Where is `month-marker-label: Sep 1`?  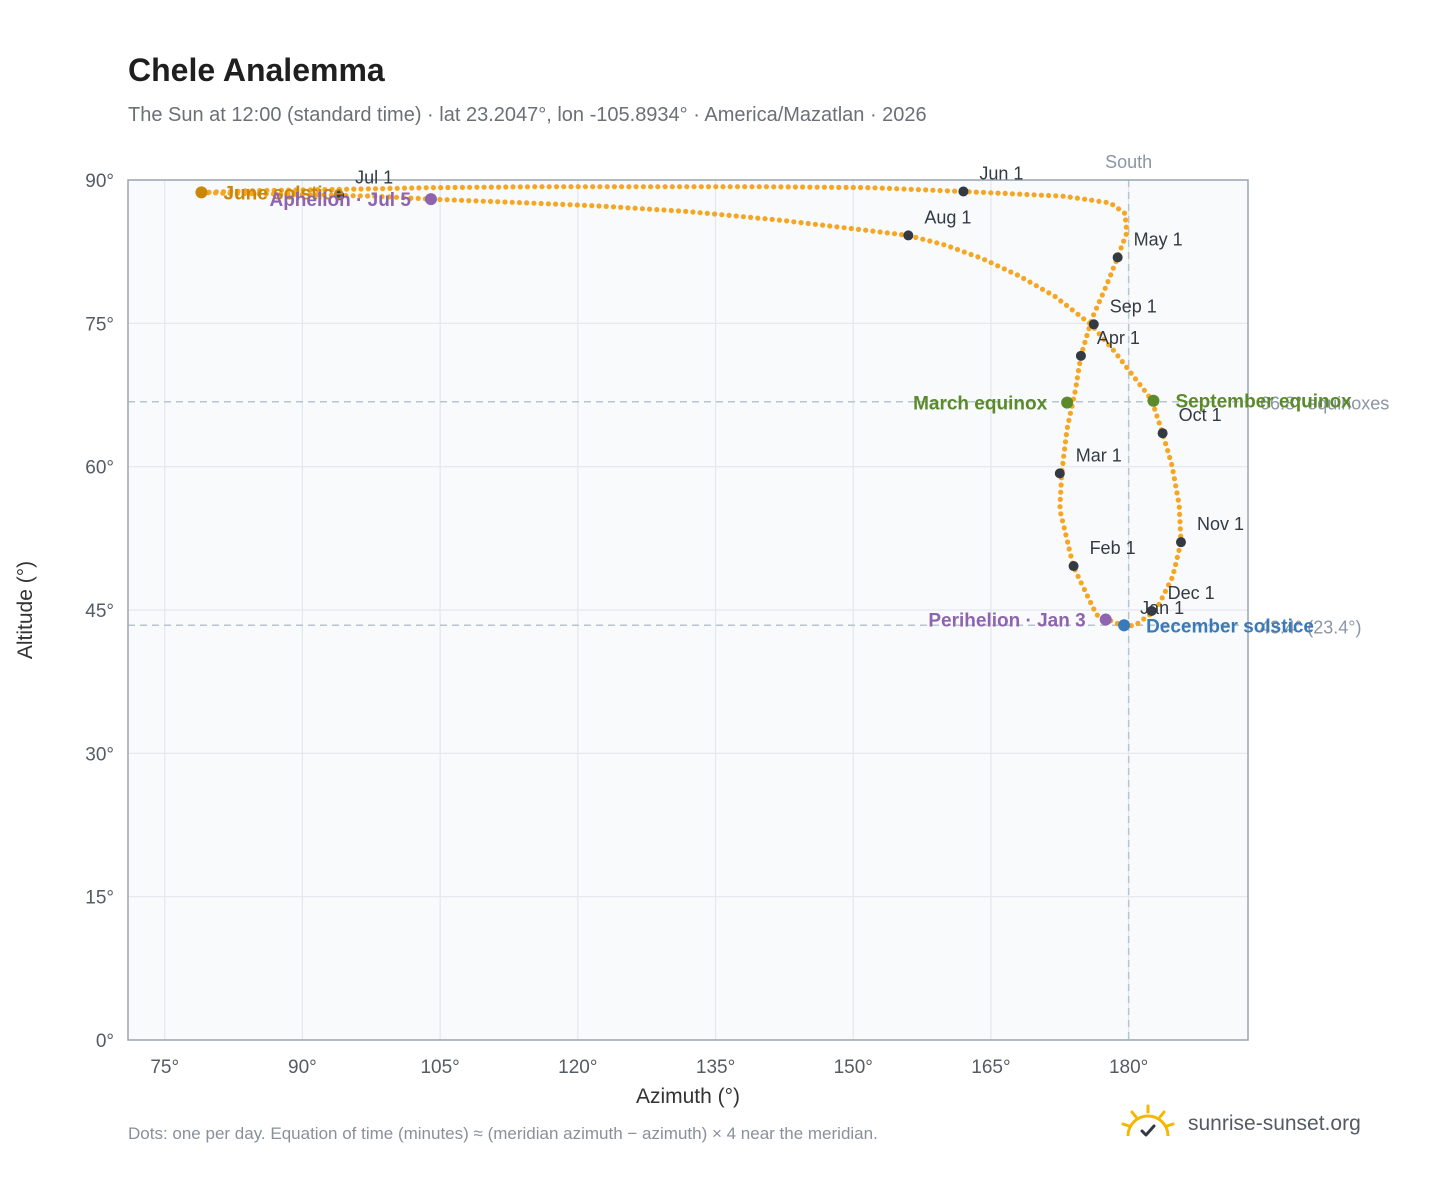 month-marker-label: Sep 1 is located at coordinates (1133, 306).